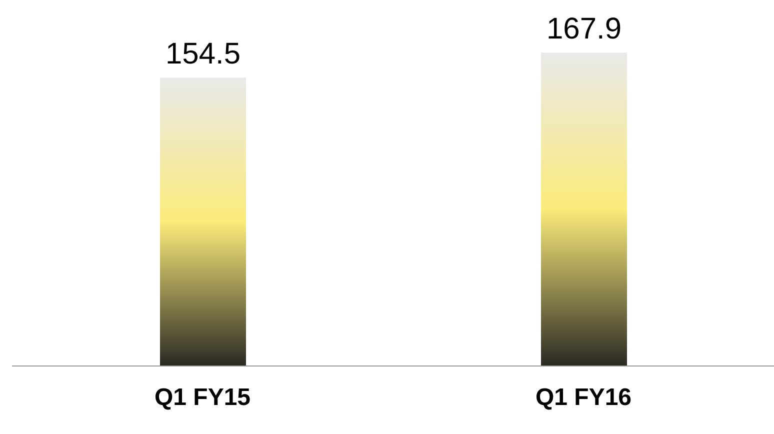  I want to click on data-label: 167.9, so click(584, 29).